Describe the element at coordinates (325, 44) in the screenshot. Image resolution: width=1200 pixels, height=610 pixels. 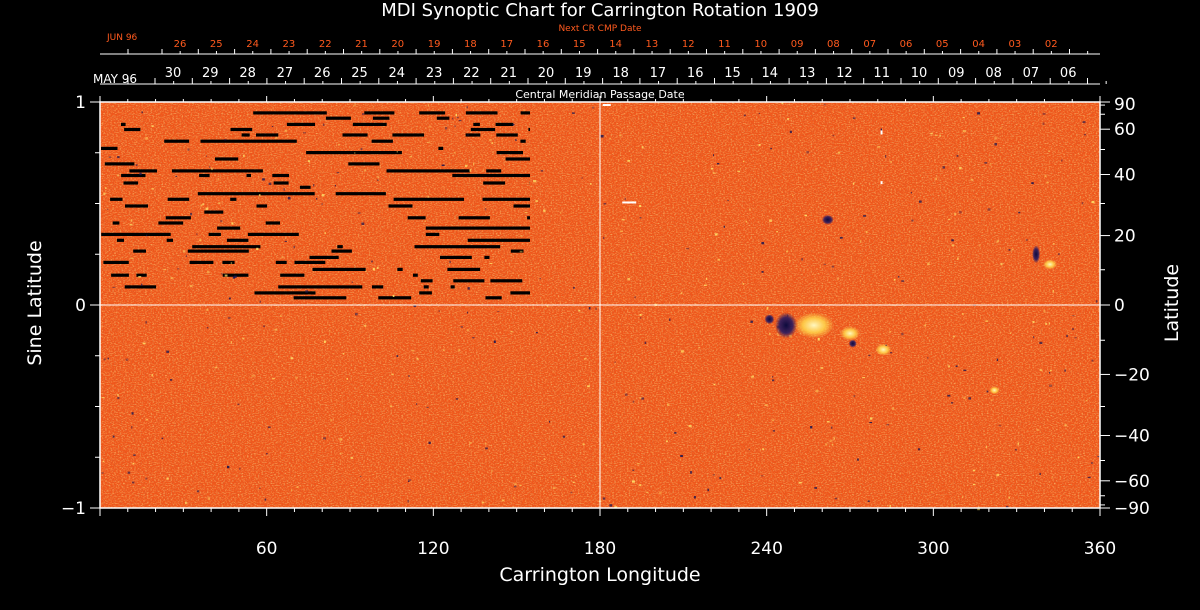
I see `next-cr-date-label: 22` at that location.